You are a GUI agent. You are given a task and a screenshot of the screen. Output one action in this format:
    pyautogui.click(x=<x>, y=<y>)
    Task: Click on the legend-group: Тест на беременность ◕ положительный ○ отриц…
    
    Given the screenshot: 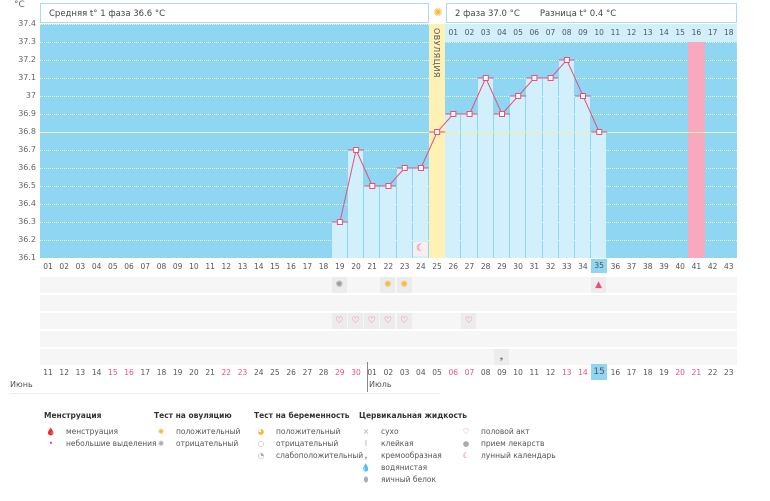 What is the action you would take?
    pyautogui.click(x=308, y=448)
    